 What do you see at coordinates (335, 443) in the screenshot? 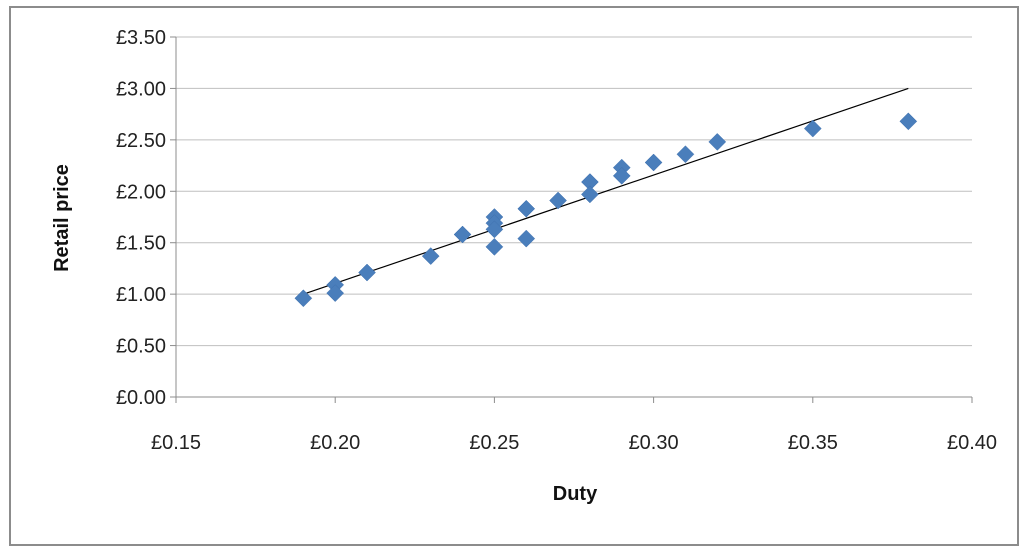
I see `x-tick-label: £0.20` at bounding box center [335, 443].